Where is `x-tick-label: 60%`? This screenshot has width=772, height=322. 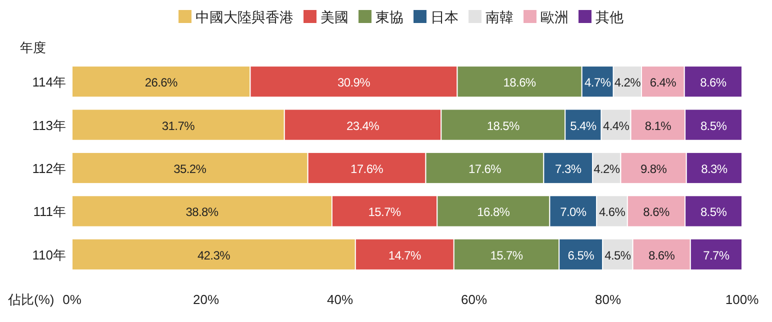 x-tick-label: 60% is located at coordinates (474, 299).